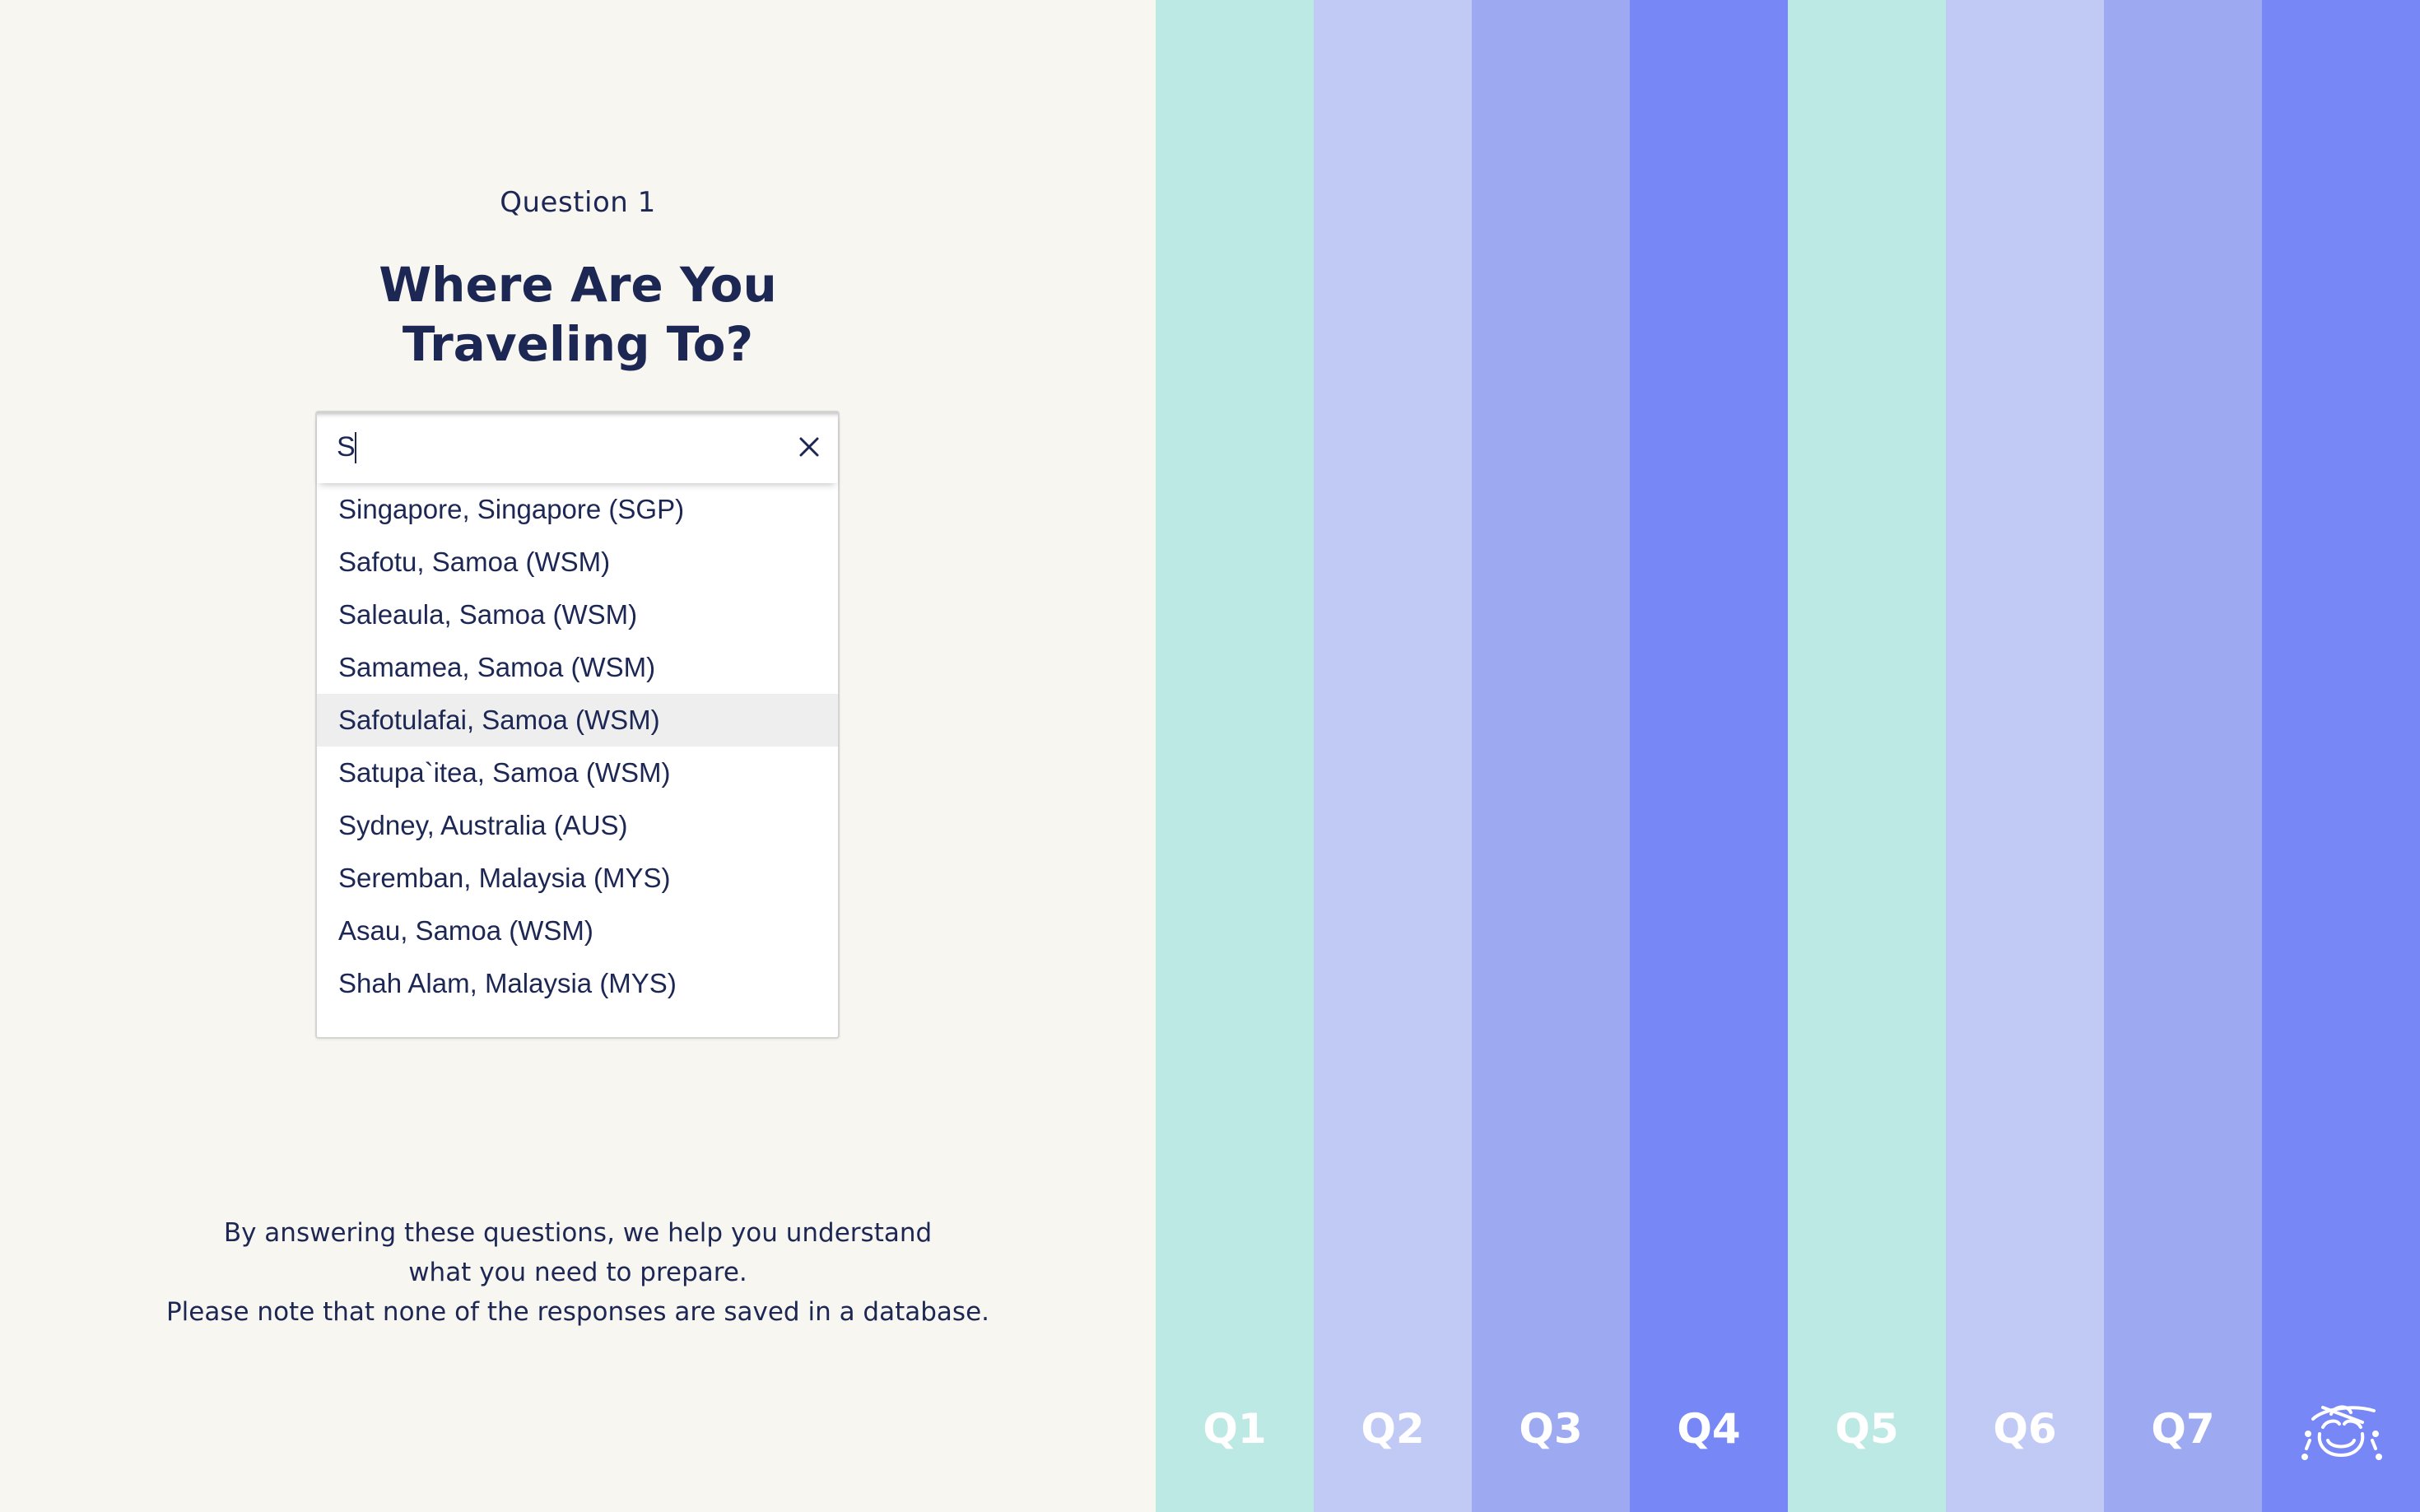  What do you see at coordinates (355, 447) in the screenshot?
I see `text-caret` at bounding box center [355, 447].